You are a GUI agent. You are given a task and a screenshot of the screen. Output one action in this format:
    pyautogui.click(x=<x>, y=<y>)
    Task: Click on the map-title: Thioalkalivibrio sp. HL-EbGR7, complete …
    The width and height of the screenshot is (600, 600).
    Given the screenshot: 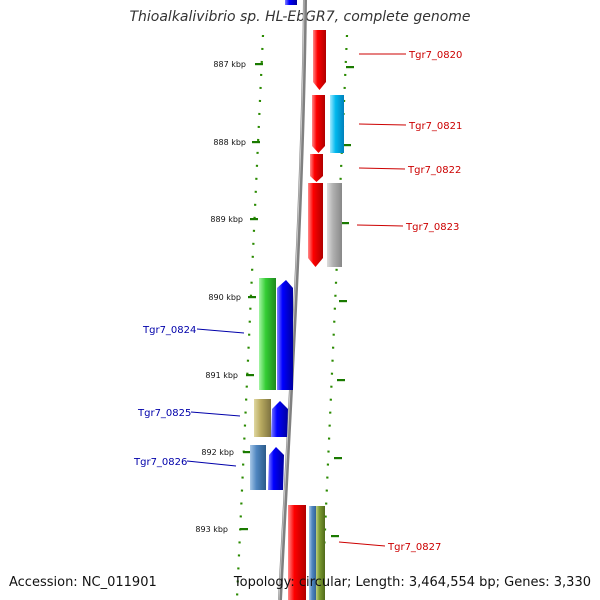 What is the action you would take?
    pyautogui.click(x=300, y=17)
    